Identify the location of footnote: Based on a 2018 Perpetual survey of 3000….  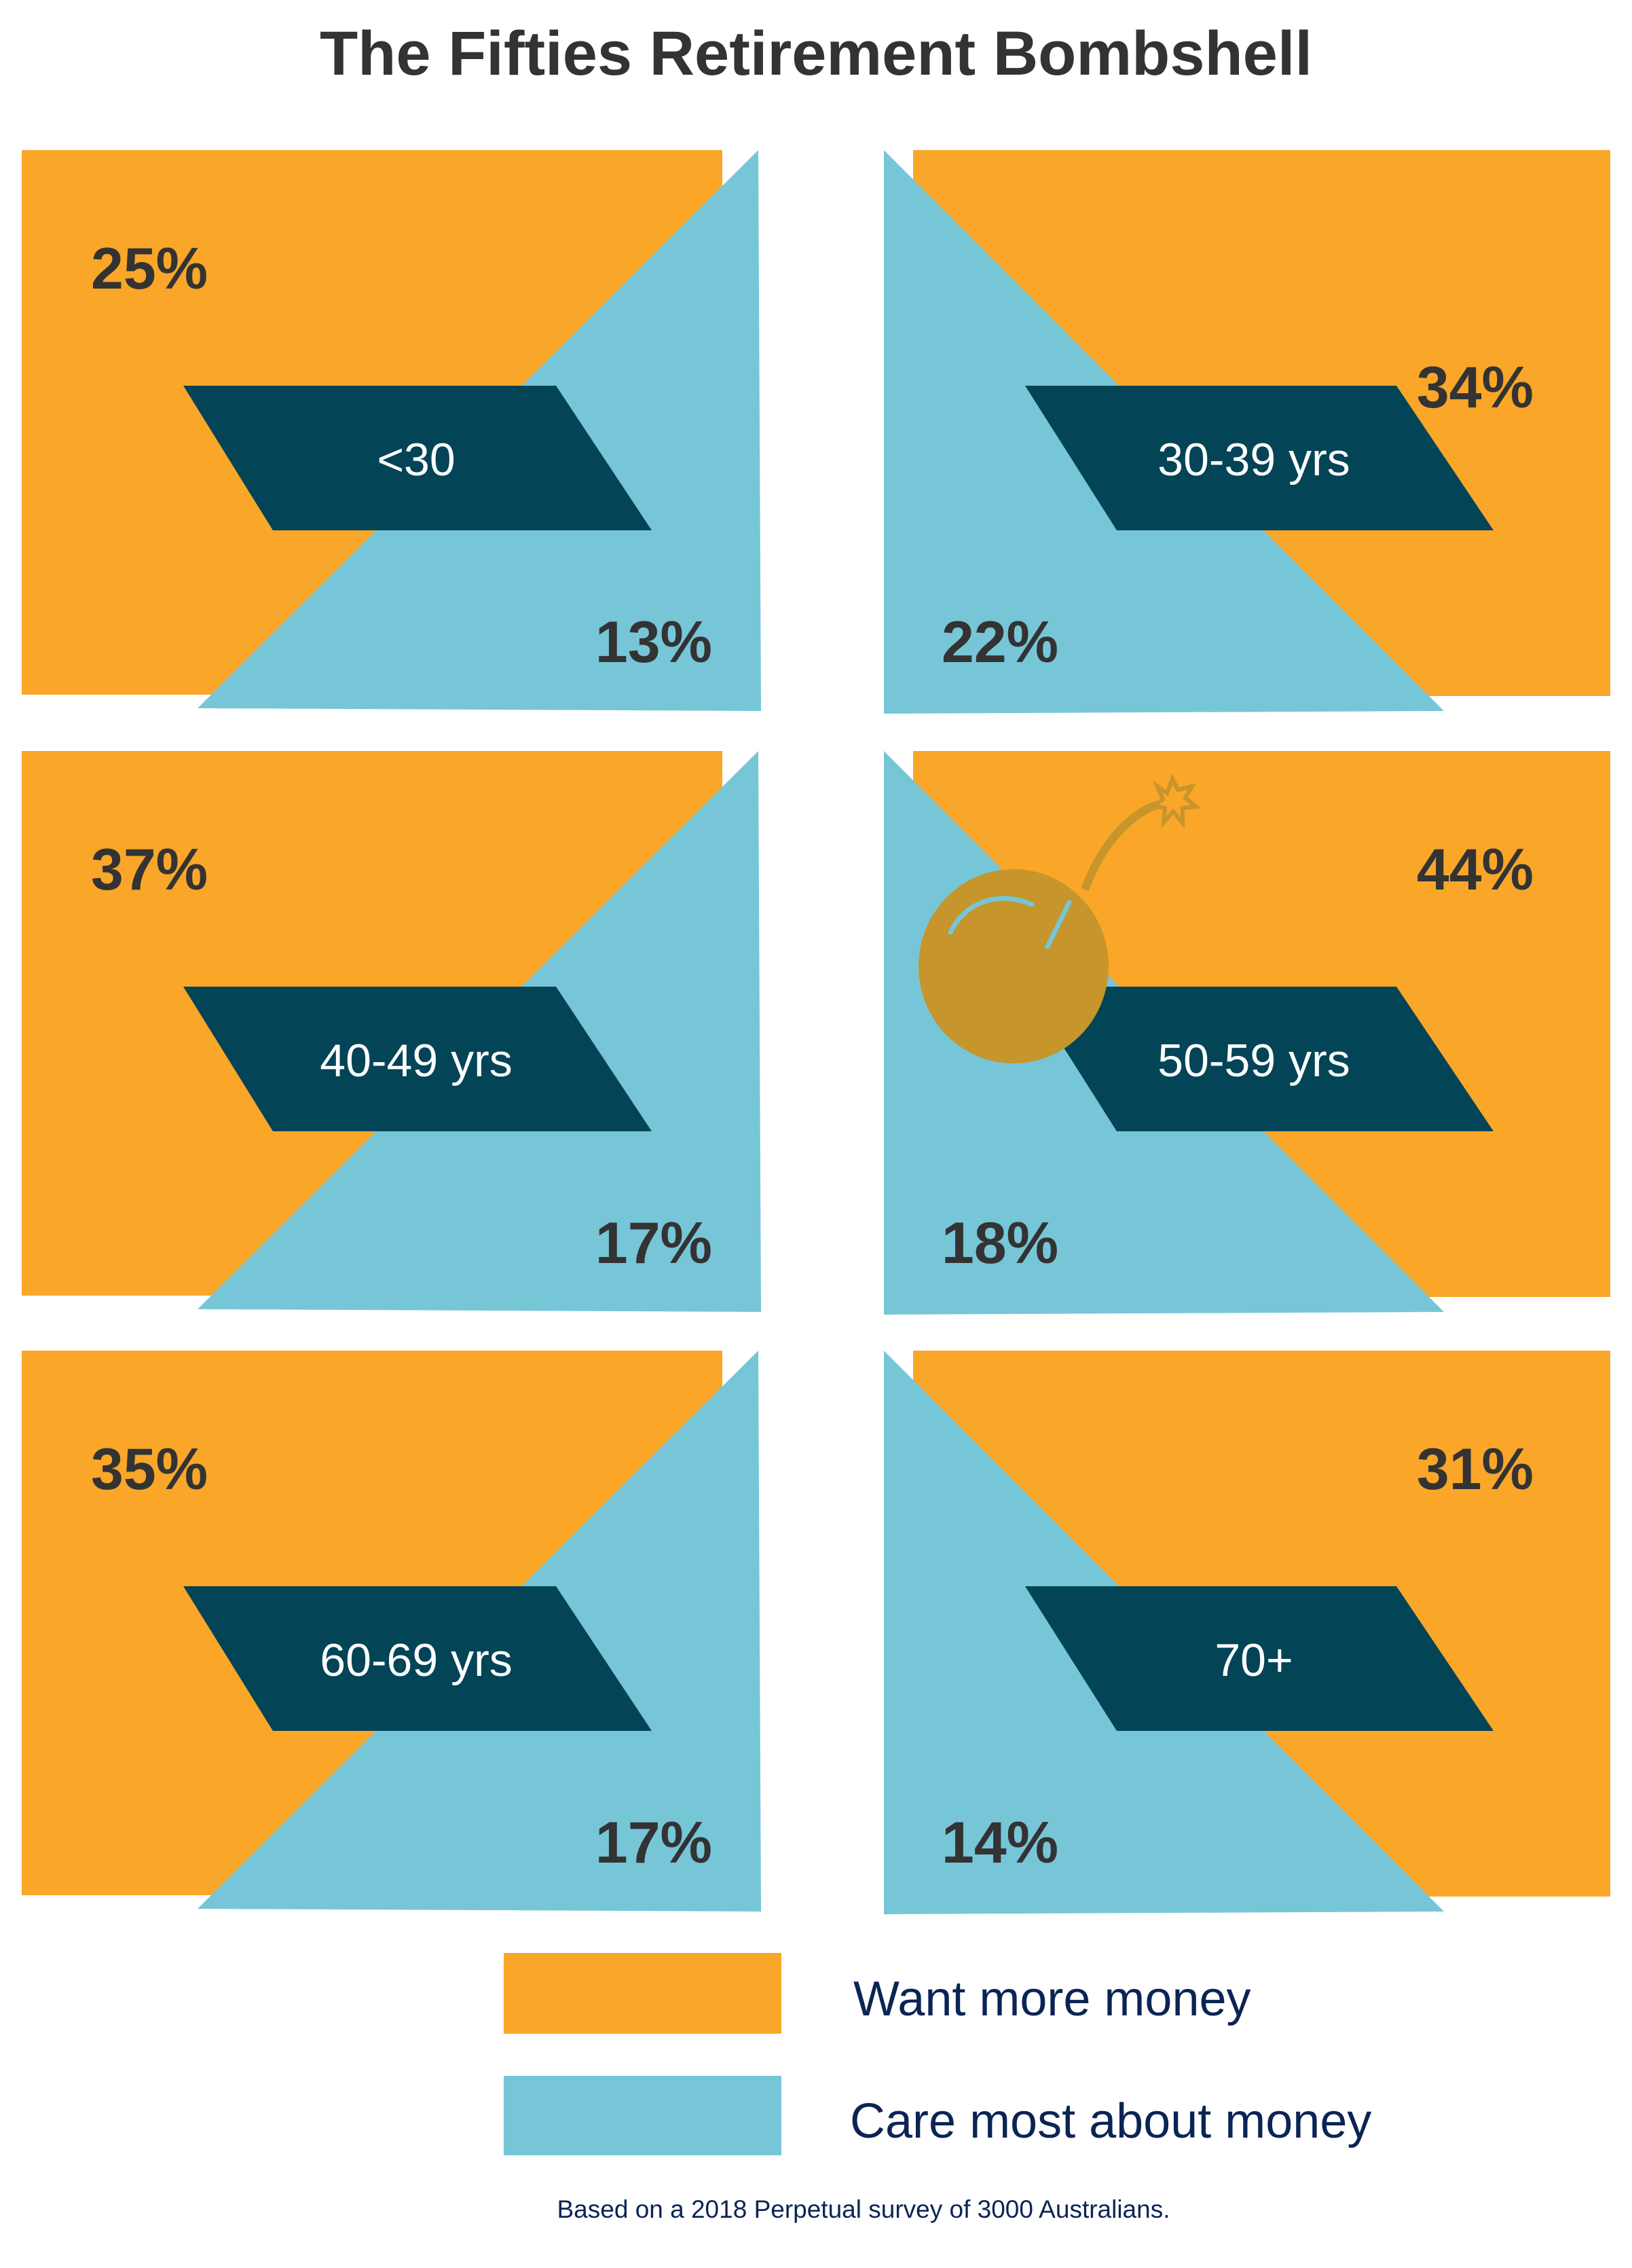
(863, 2209).